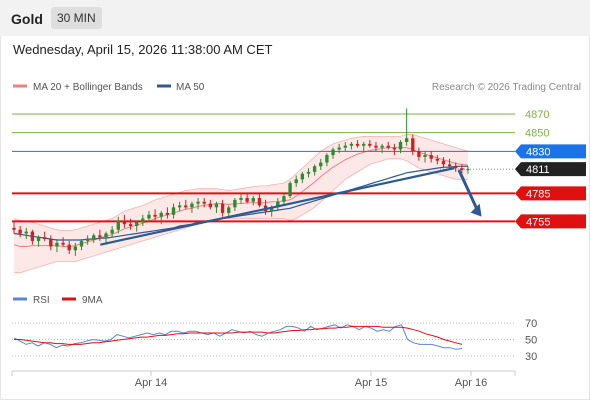 This screenshot has height=400, width=590. What do you see at coordinates (151, 383) in the screenshot?
I see `x-tick-label: Apr 14` at bounding box center [151, 383].